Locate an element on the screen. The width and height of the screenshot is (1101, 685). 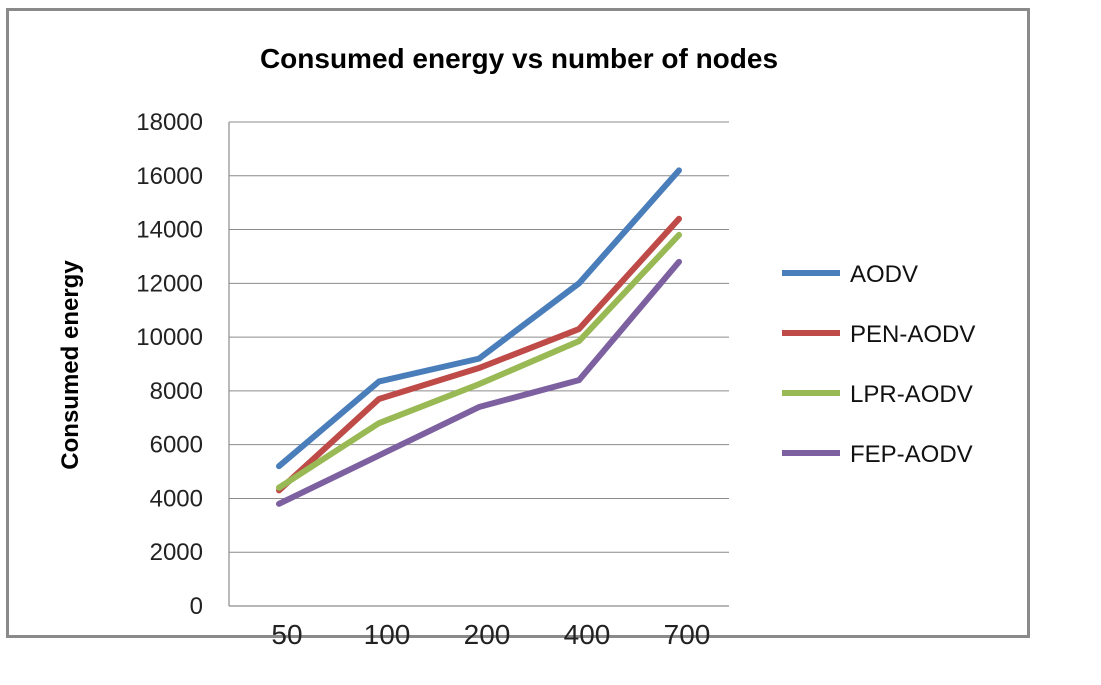
y-tick-label: 12000 is located at coordinates (169, 283).